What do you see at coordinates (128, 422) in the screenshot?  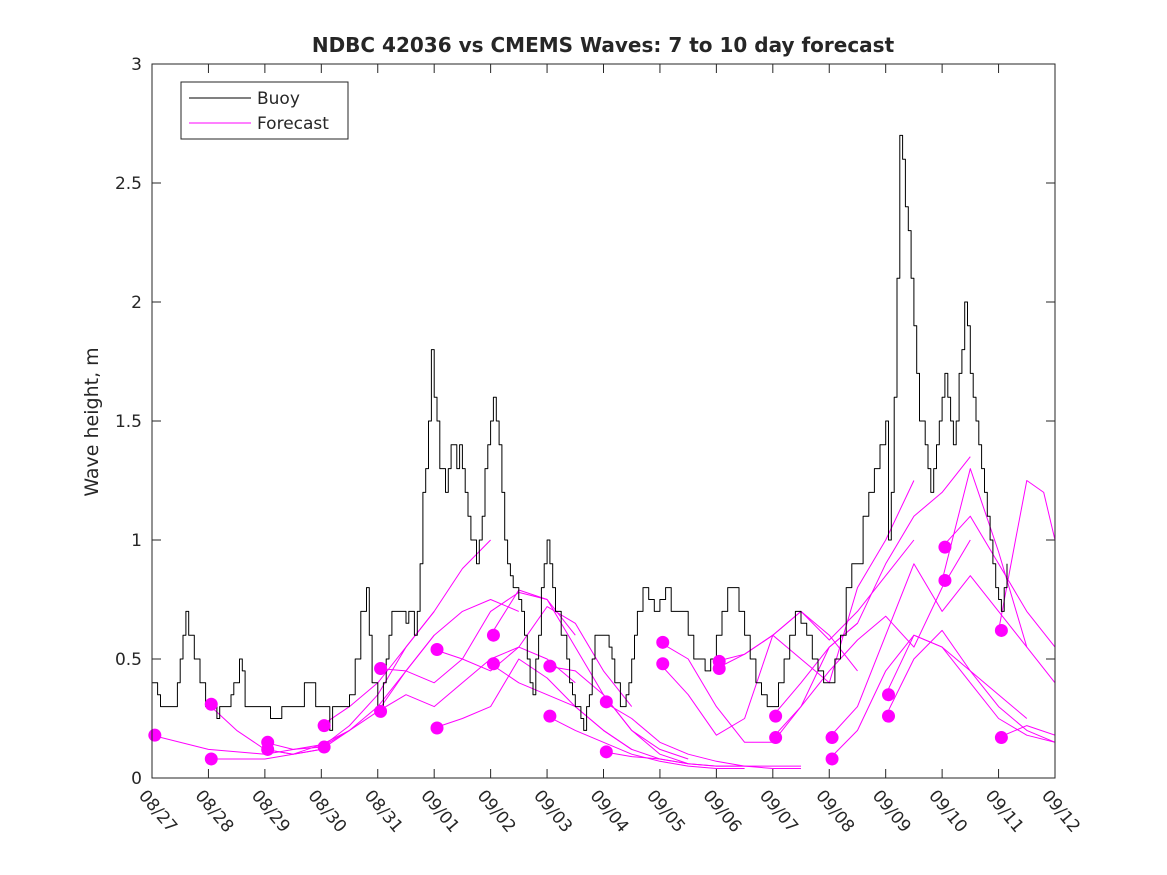 I see `y-tick-label: 1.5` at bounding box center [128, 422].